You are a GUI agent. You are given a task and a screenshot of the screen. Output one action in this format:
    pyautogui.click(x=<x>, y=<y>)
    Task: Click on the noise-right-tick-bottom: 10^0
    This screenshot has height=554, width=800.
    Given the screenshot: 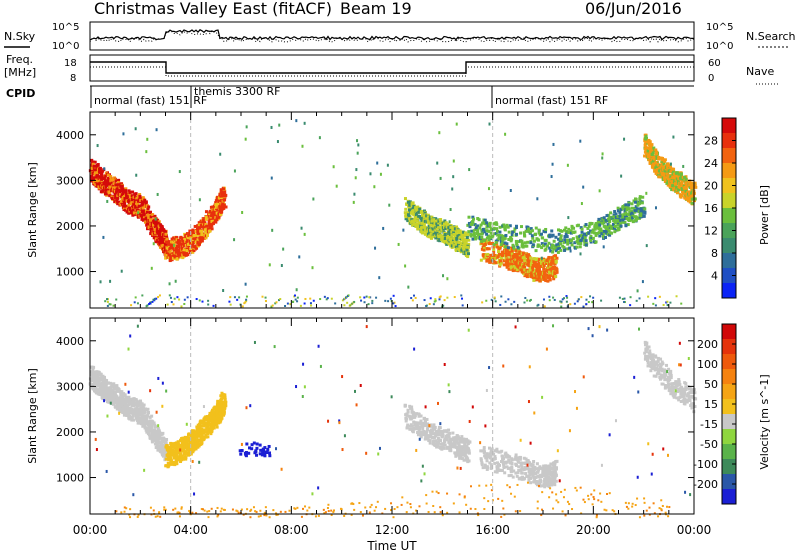 What is the action you would take?
    pyautogui.click(x=719, y=46)
    